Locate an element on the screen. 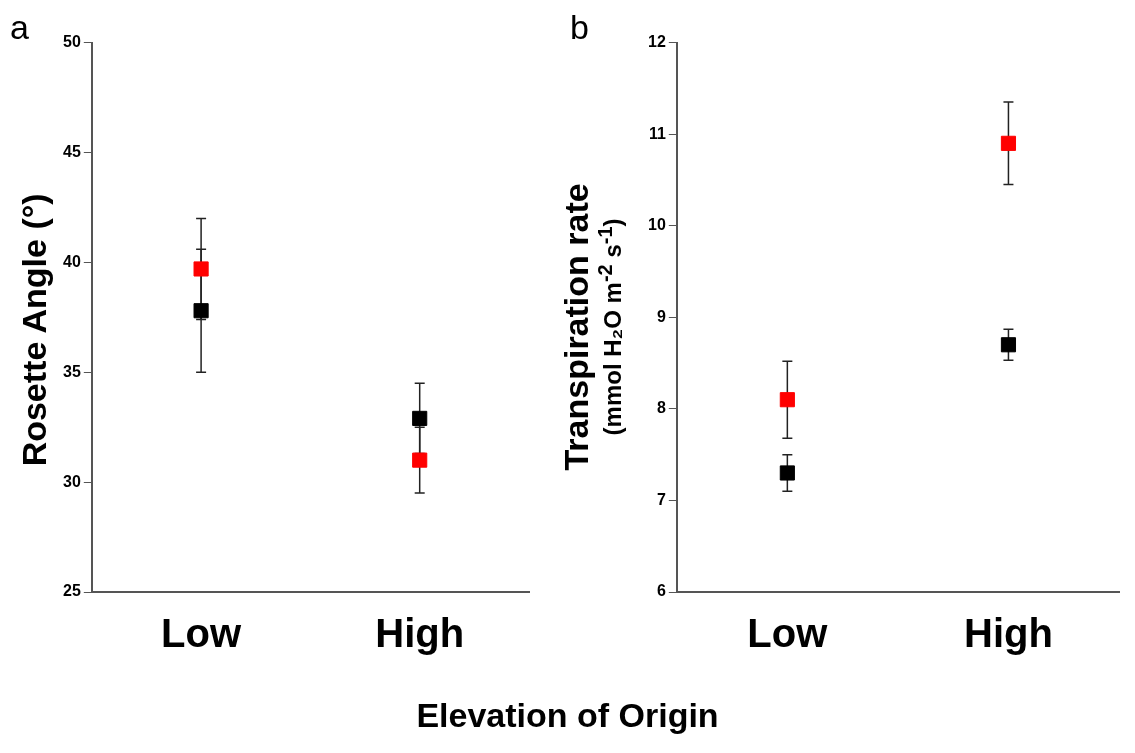 Image resolution: width=1135 pixels, height=753 pixels. y-tick-label: 12 is located at coordinates (657, 42).